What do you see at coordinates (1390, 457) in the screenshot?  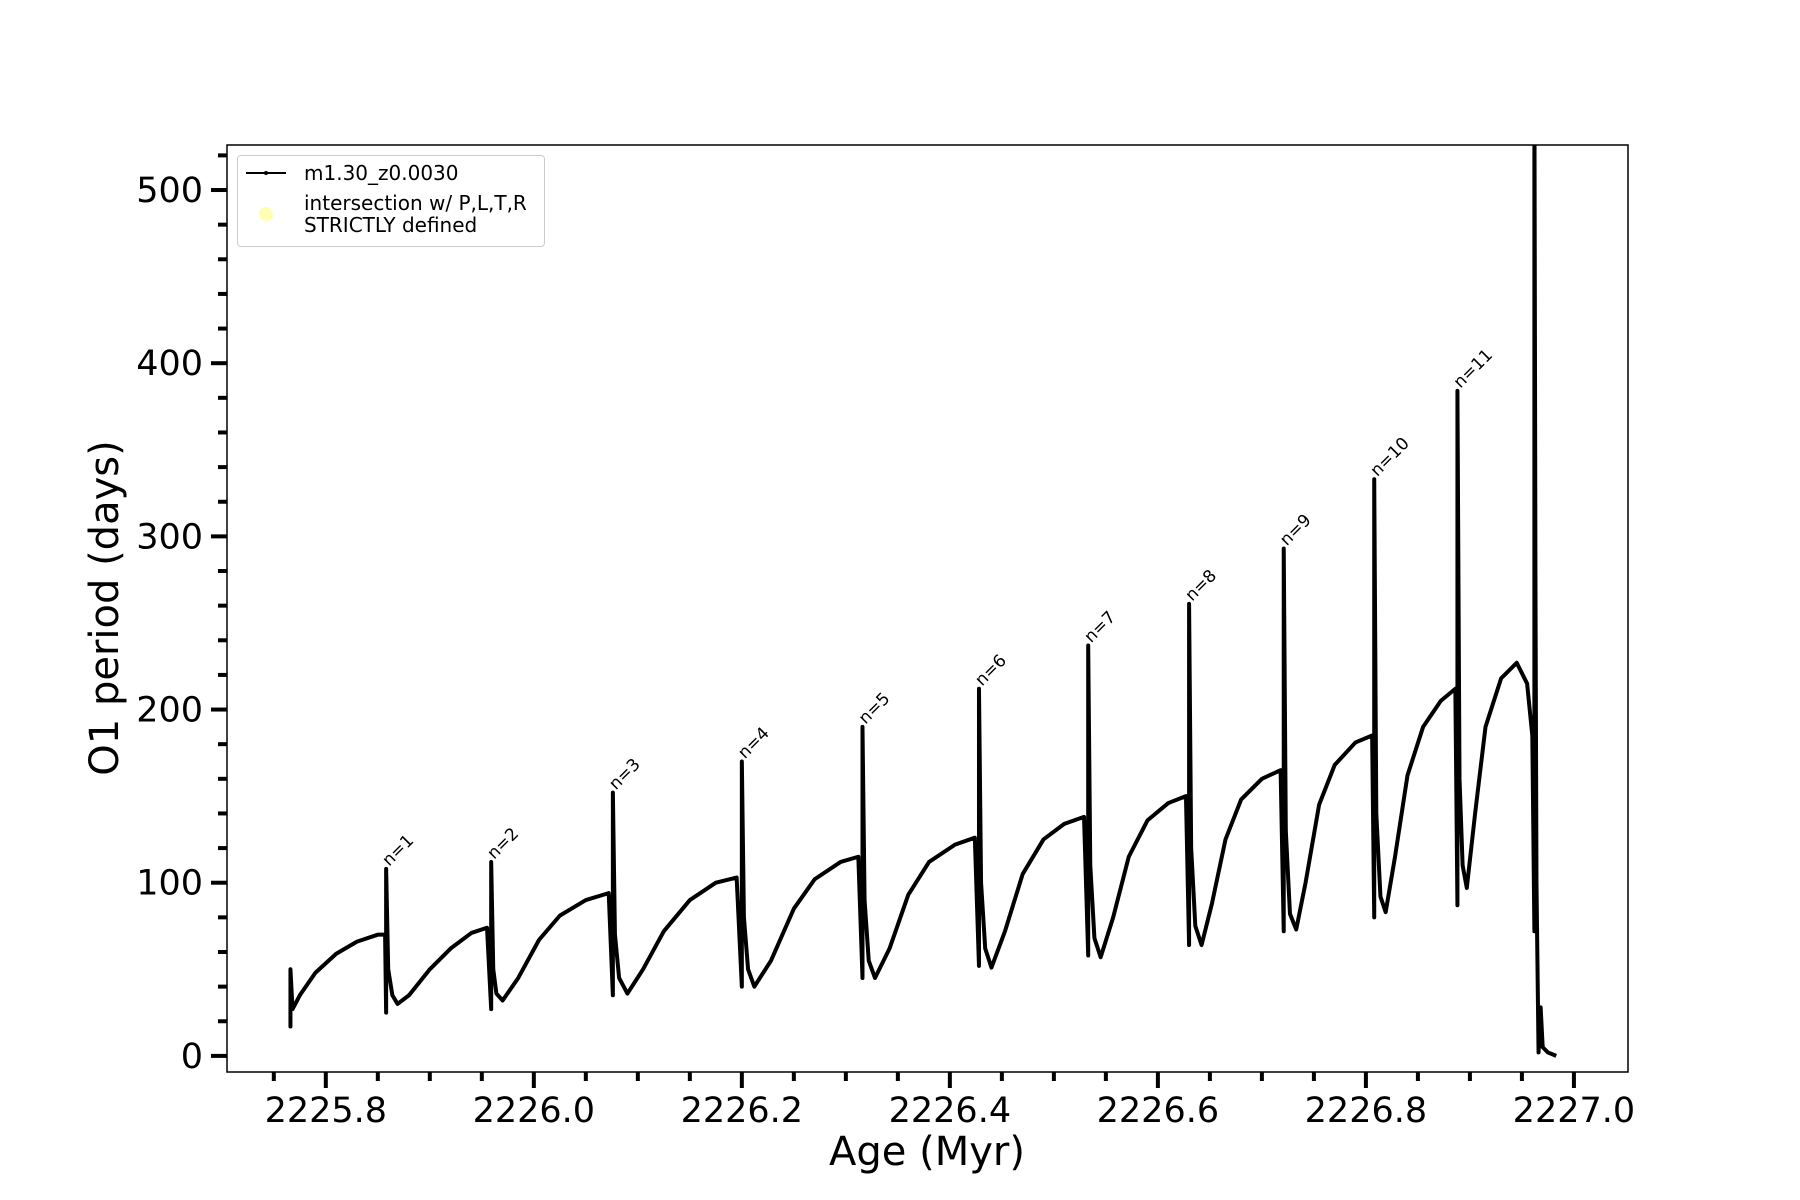 I see `annotation: n=10` at bounding box center [1390, 457].